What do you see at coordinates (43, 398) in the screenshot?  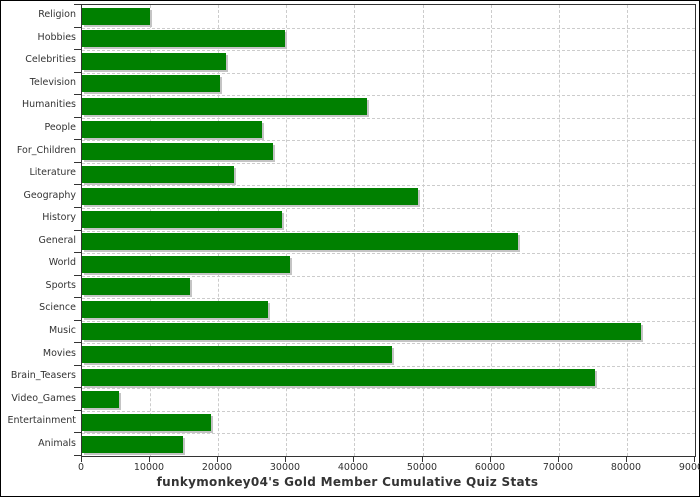 I see `y-axis-label: Video_Games` at bounding box center [43, 398].